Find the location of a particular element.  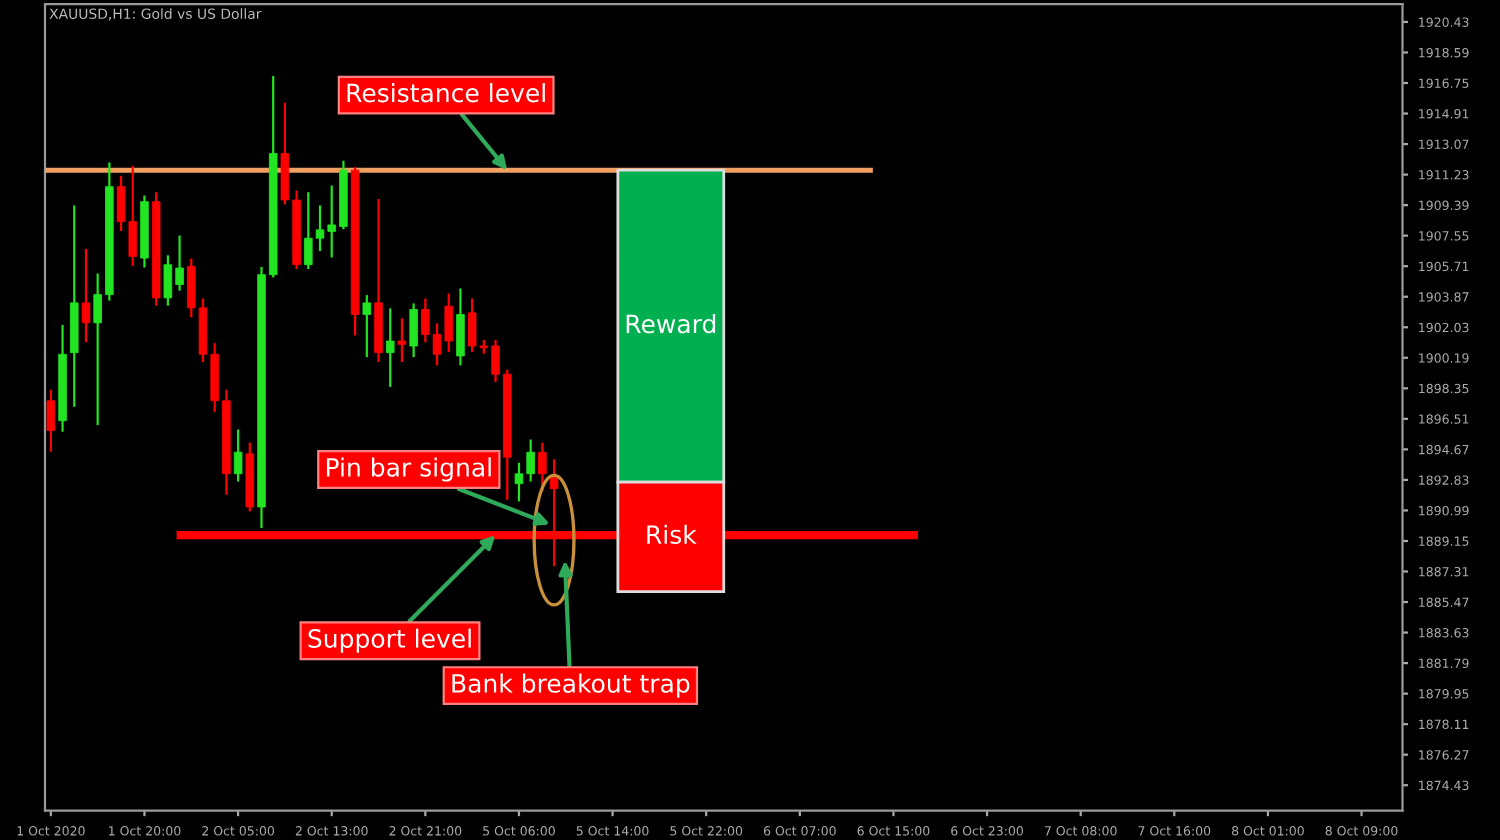

band-label: Reward is located at coordinates (671, 324).